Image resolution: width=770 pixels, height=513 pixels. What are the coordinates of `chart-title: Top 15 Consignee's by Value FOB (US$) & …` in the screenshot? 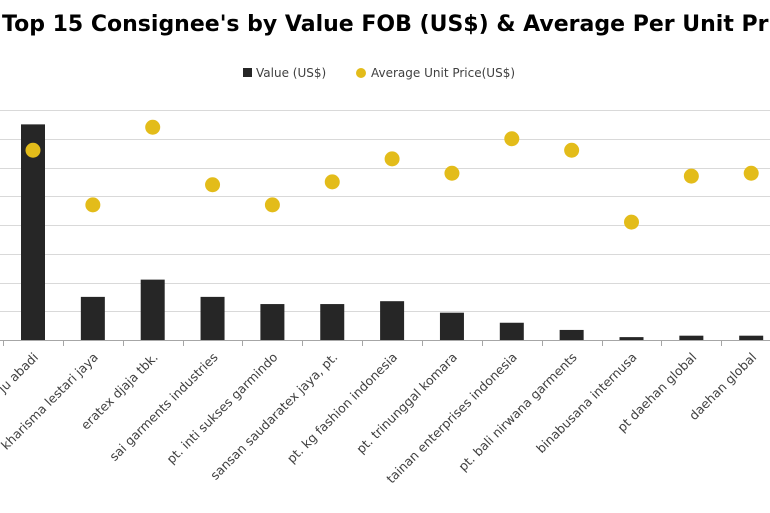 It's located at (386, 24).